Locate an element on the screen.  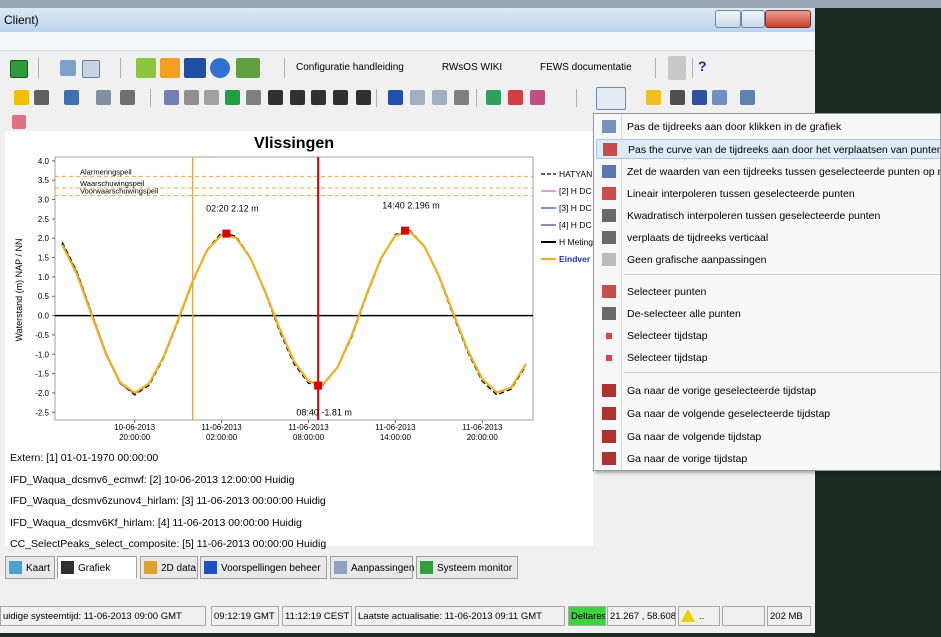
close-button is located at coordinates (788, 19).